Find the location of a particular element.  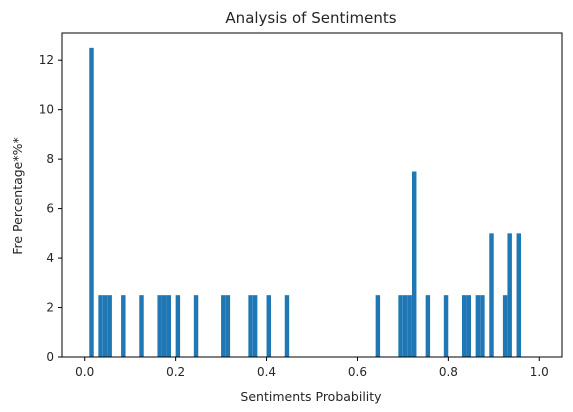

x-tick-label: 0.6 is located at coordinates (357, 372).